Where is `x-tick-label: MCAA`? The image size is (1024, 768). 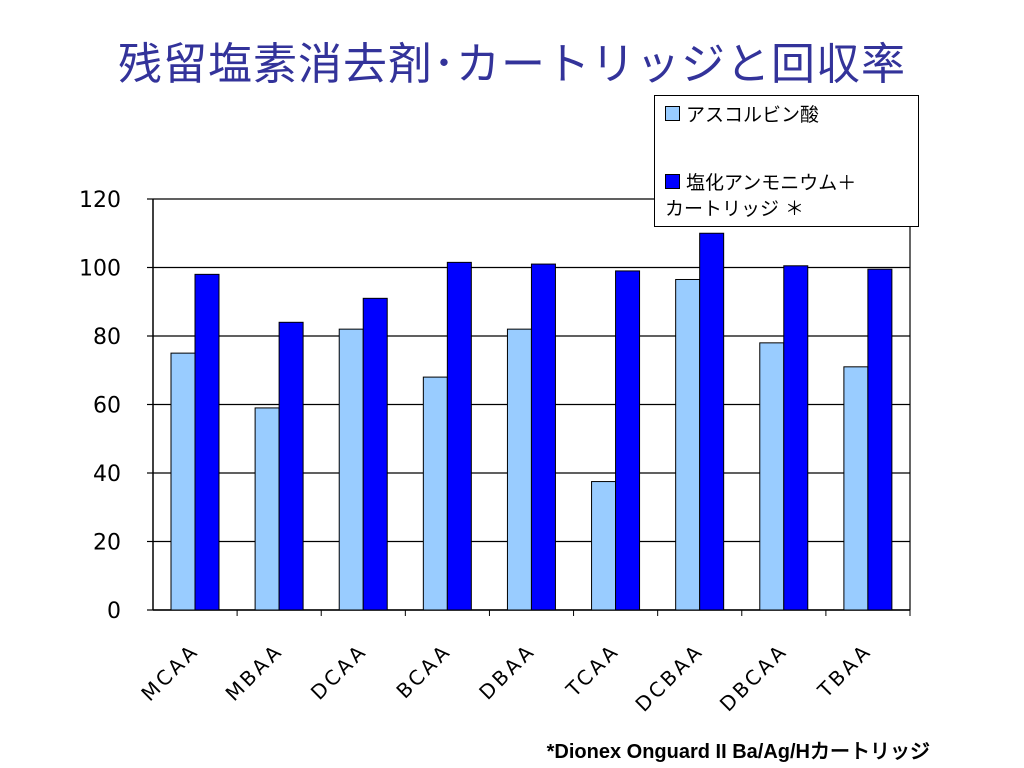 x-tick-label: MCAA is located at coordinates (169, 672).